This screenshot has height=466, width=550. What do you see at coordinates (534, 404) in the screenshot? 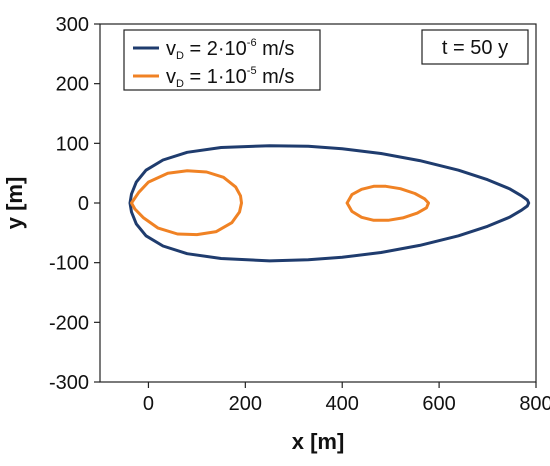
I see `x-tick-label: 800` at bounding box center [534, 404].